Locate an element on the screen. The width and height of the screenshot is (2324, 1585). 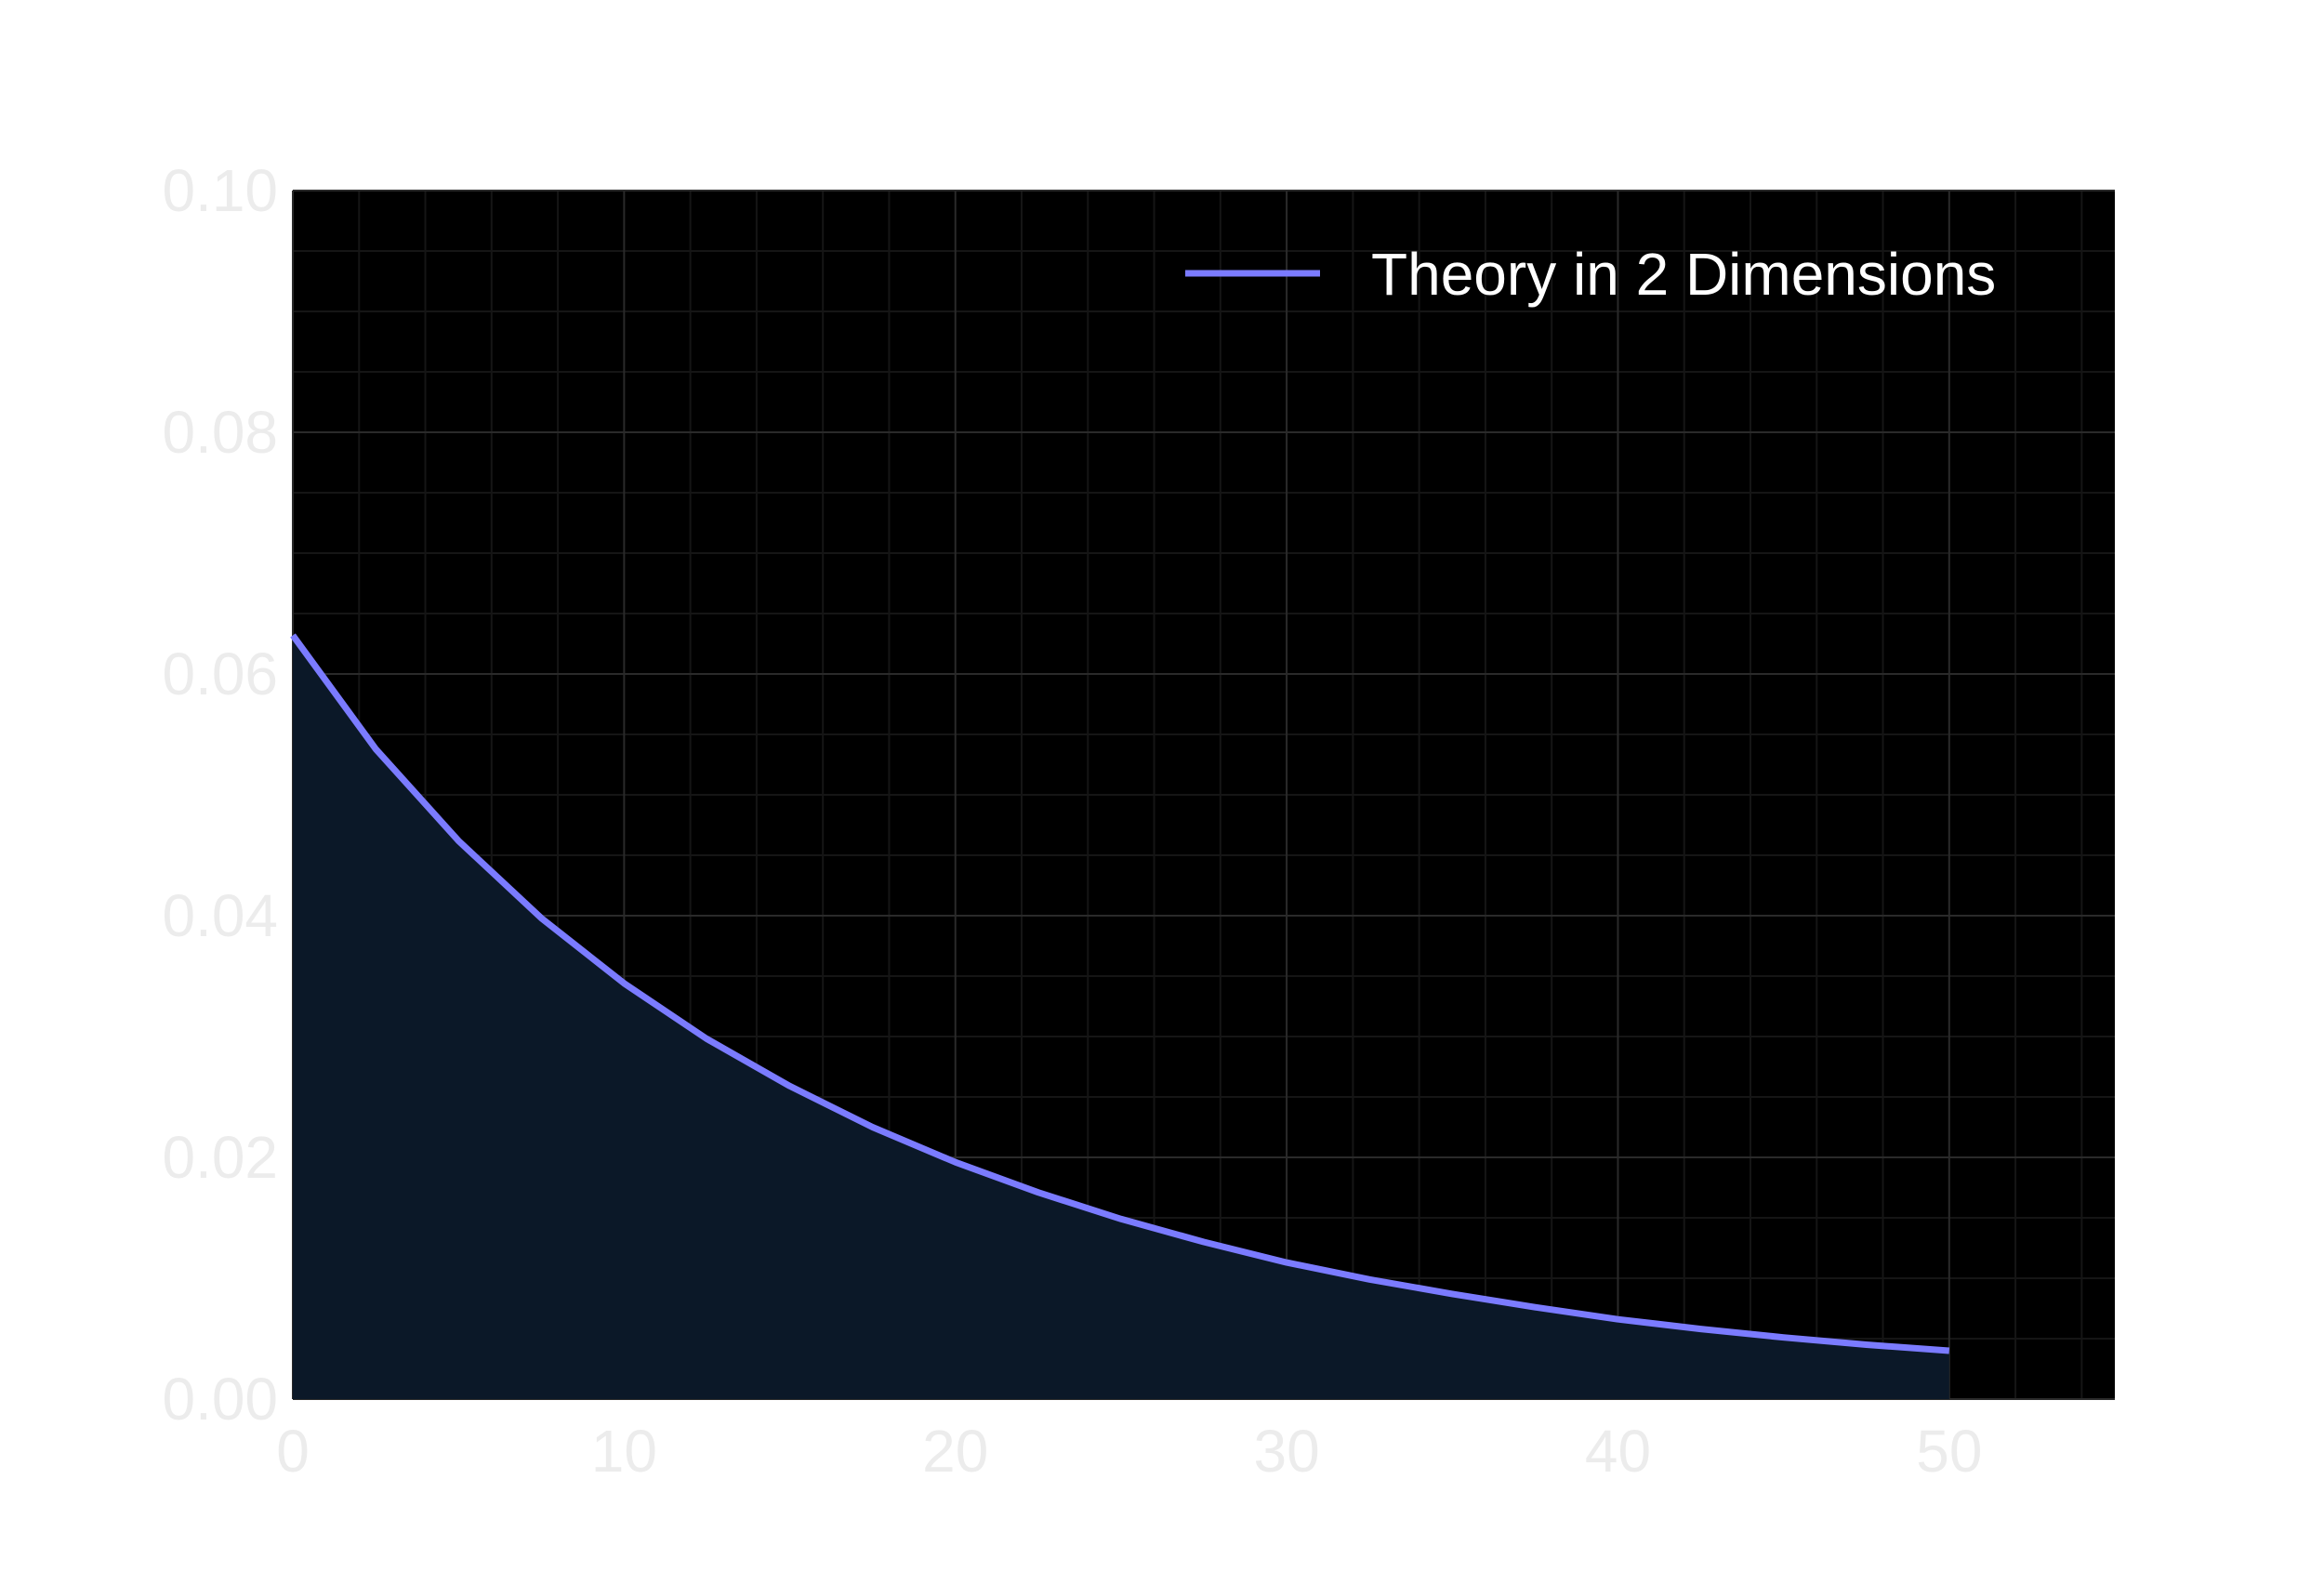
x-tick-label: 10 is located at coordinates (624, 1451).